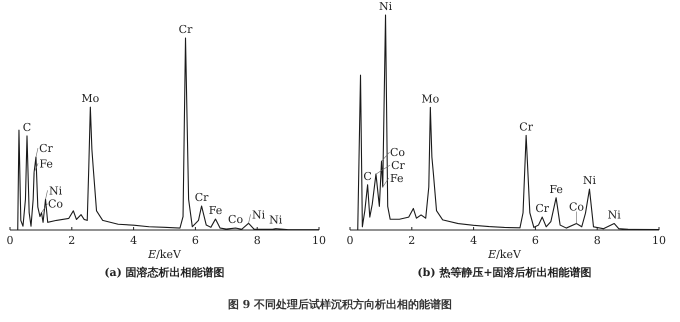 This screenshot has height=322, width=680. I want to click on caption: 图 9 不同处理后试样沉积方向析出相的能谱图, so click(340, 304).